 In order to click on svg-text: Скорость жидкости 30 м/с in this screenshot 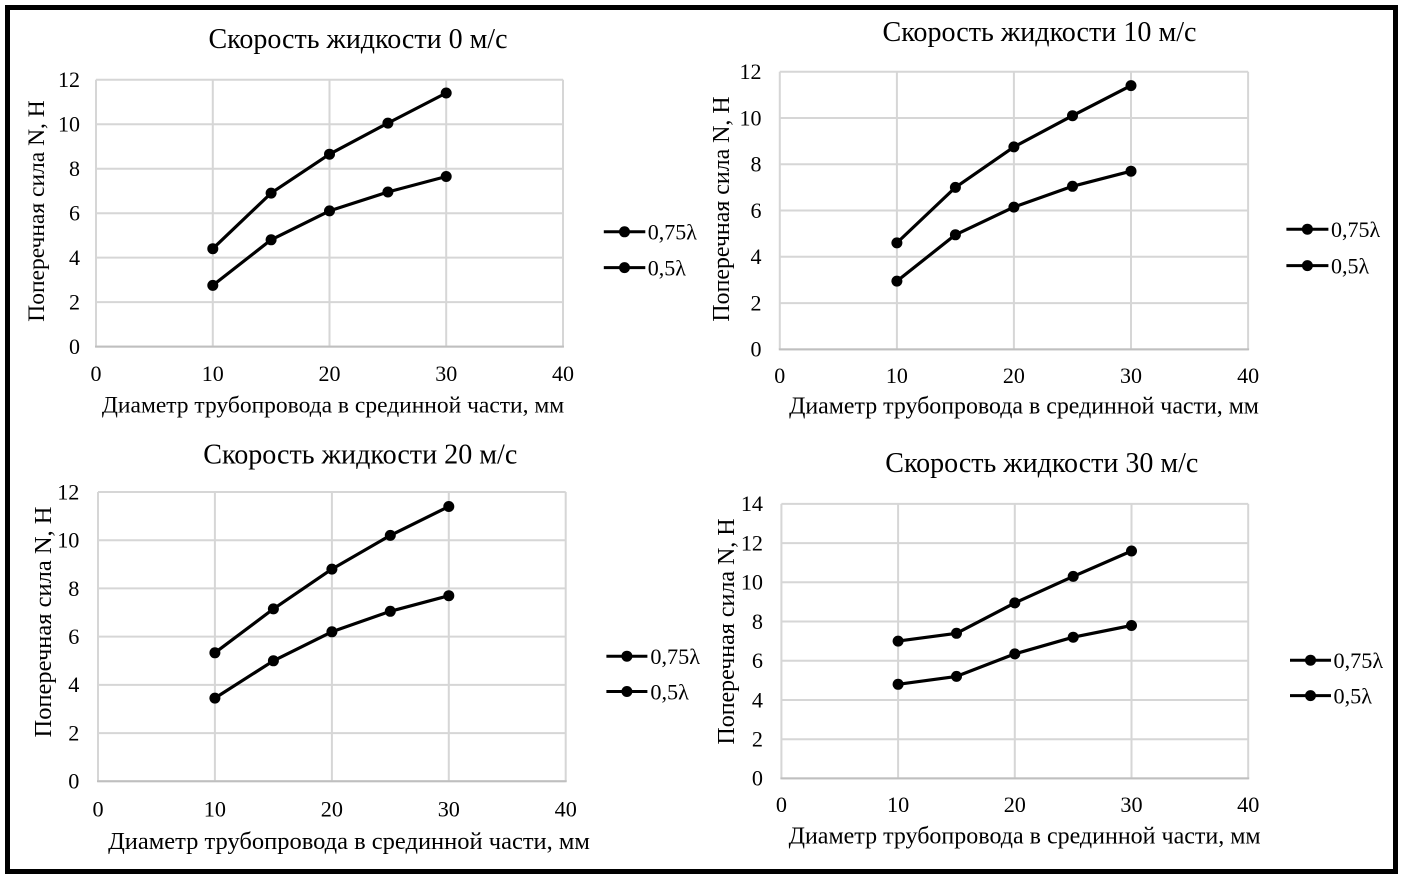, I will do `click(1041, 463)`.